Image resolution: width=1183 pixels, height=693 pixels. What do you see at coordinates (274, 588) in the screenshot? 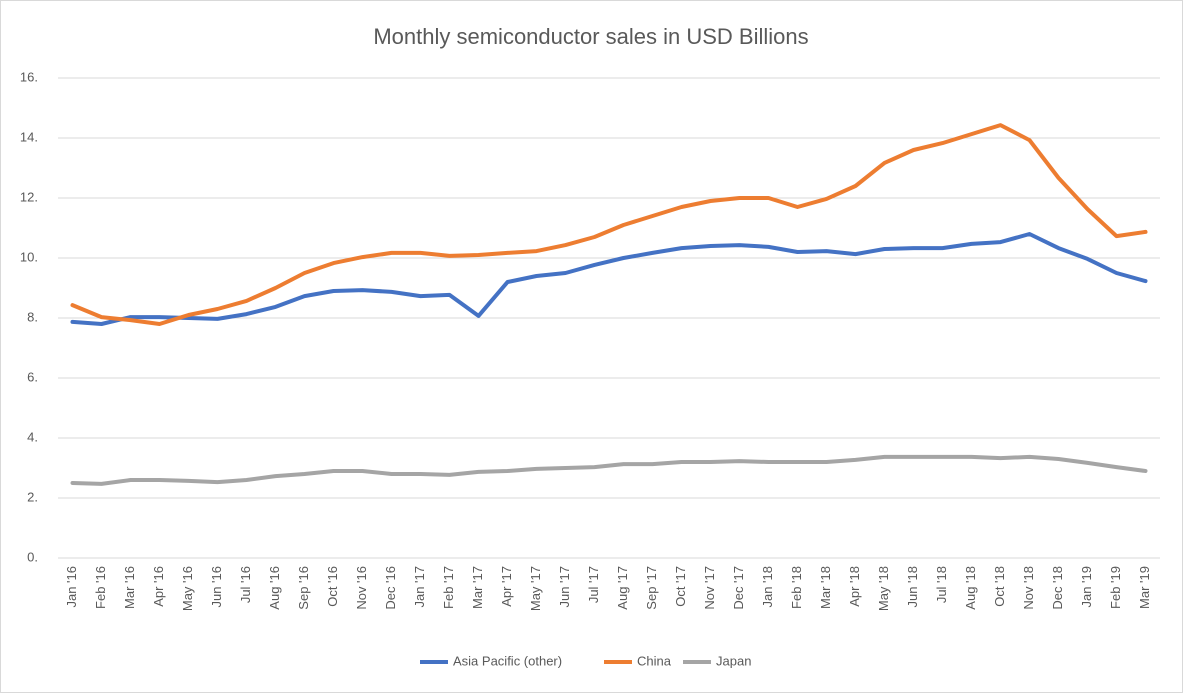
I see `x-tick-label: Aug '16` at bounding box center [274, 588].